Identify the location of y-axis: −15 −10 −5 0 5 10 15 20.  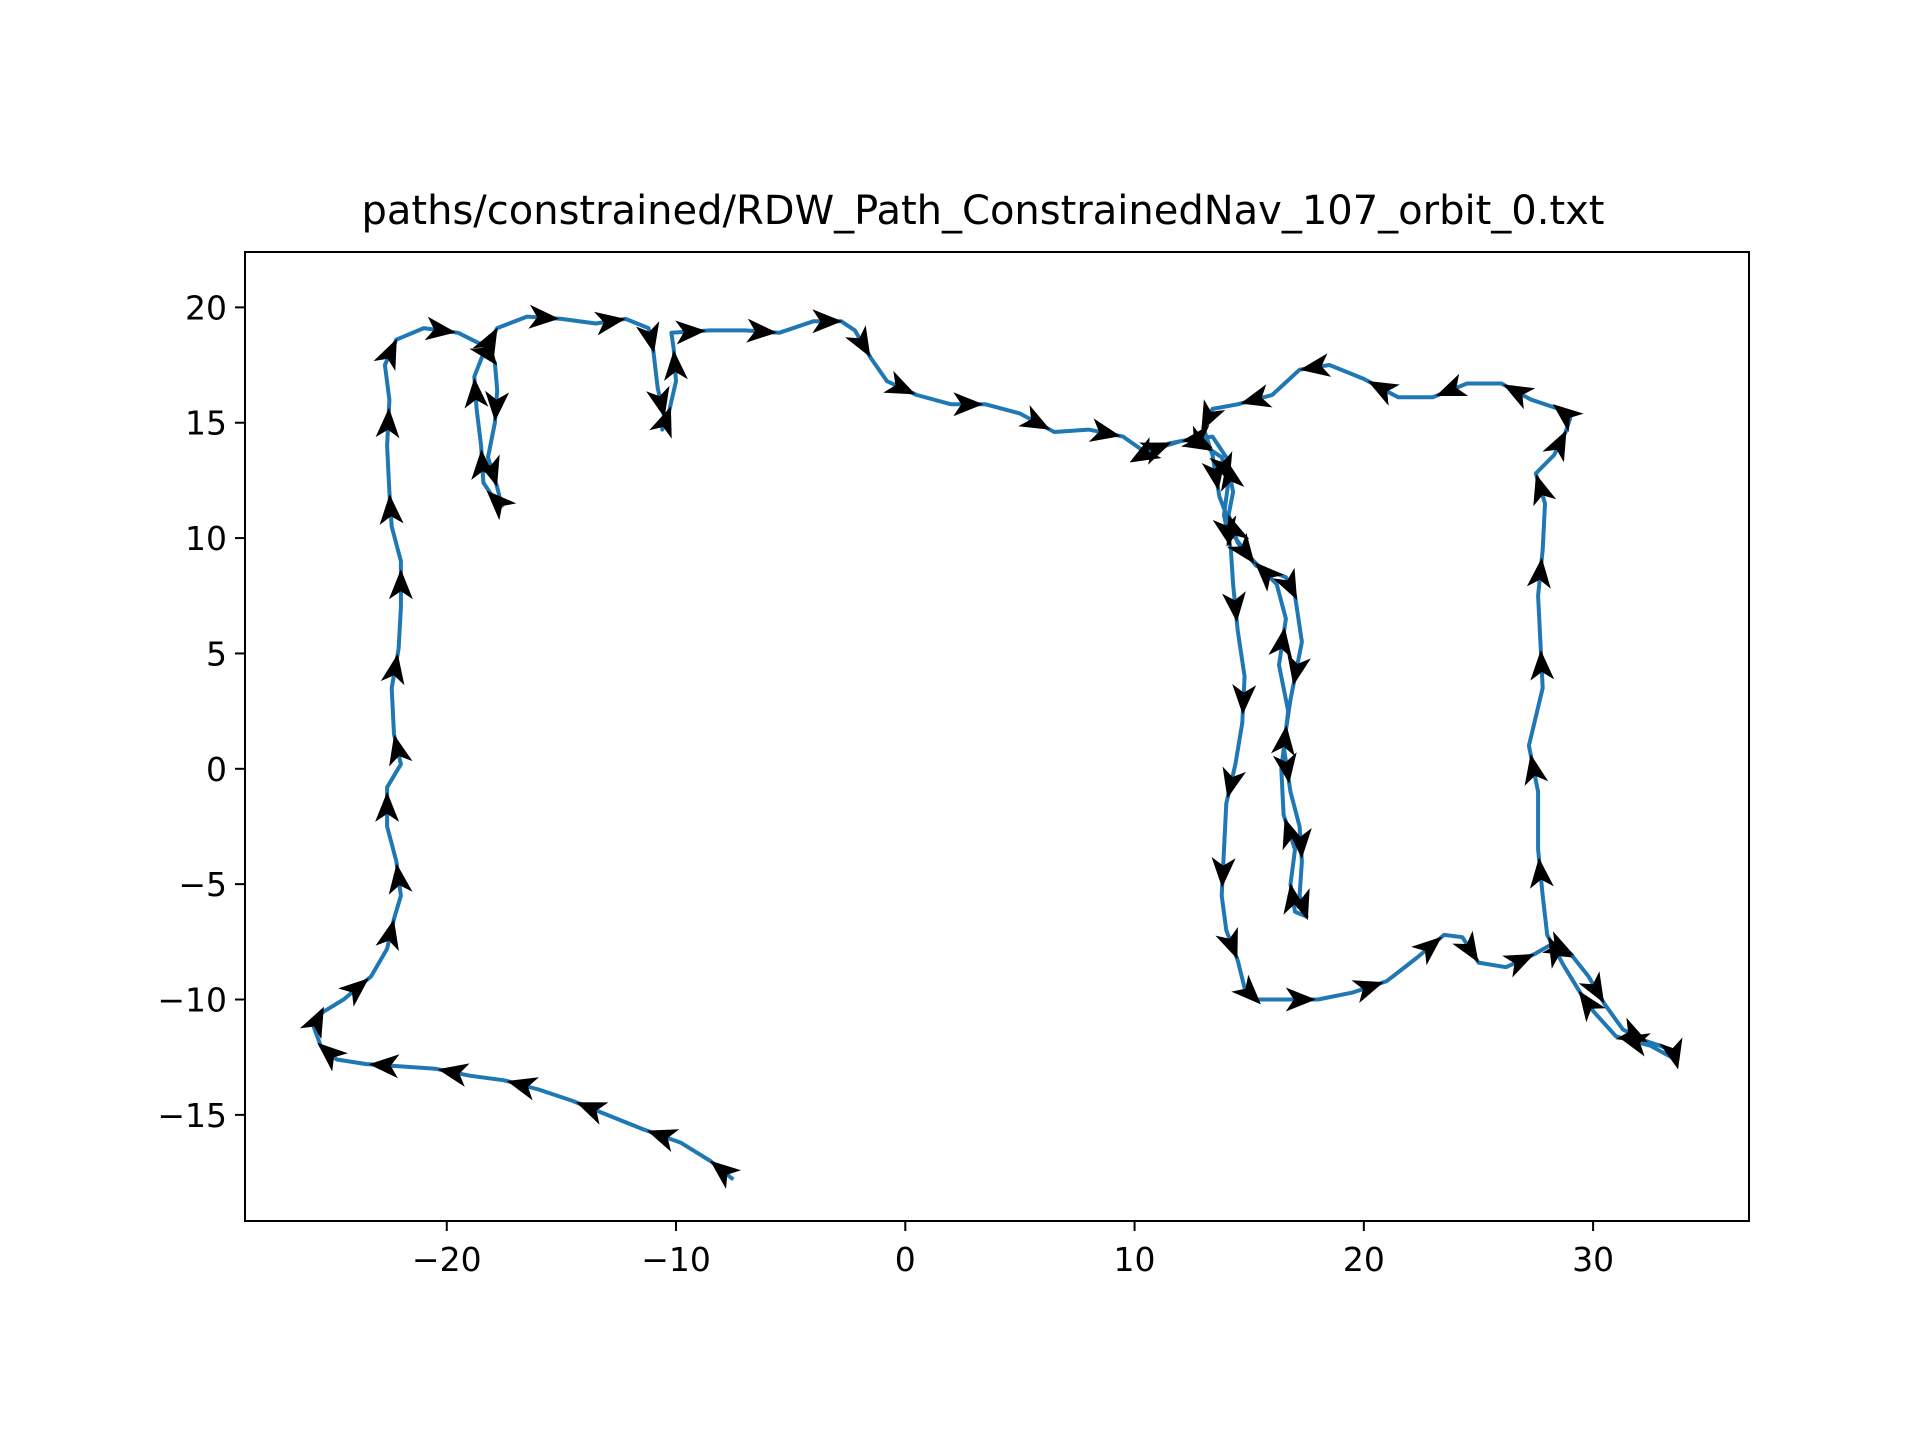
(201, 711).